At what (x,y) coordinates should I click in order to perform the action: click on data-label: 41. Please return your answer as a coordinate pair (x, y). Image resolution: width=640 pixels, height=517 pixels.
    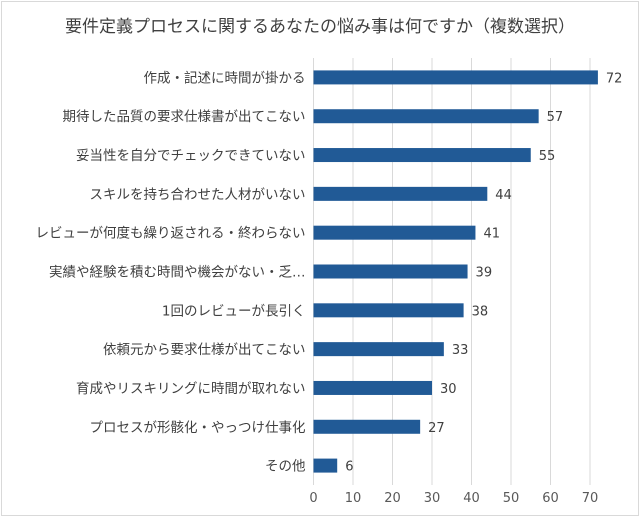
    Looking at the image, I should click on (491, 234).